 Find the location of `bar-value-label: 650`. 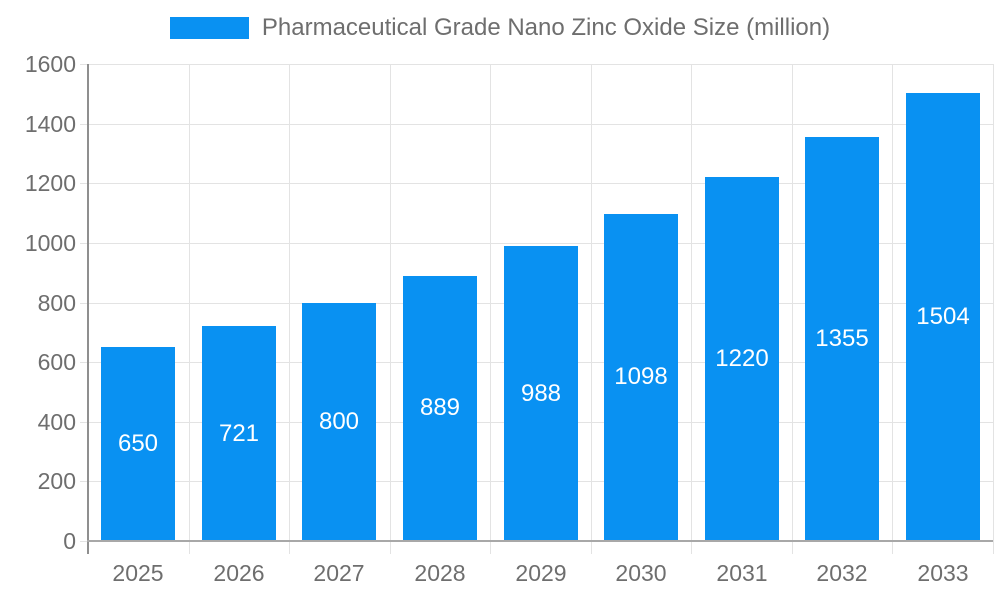

bar-value-label: 650 is located at coordinates (138, 443).